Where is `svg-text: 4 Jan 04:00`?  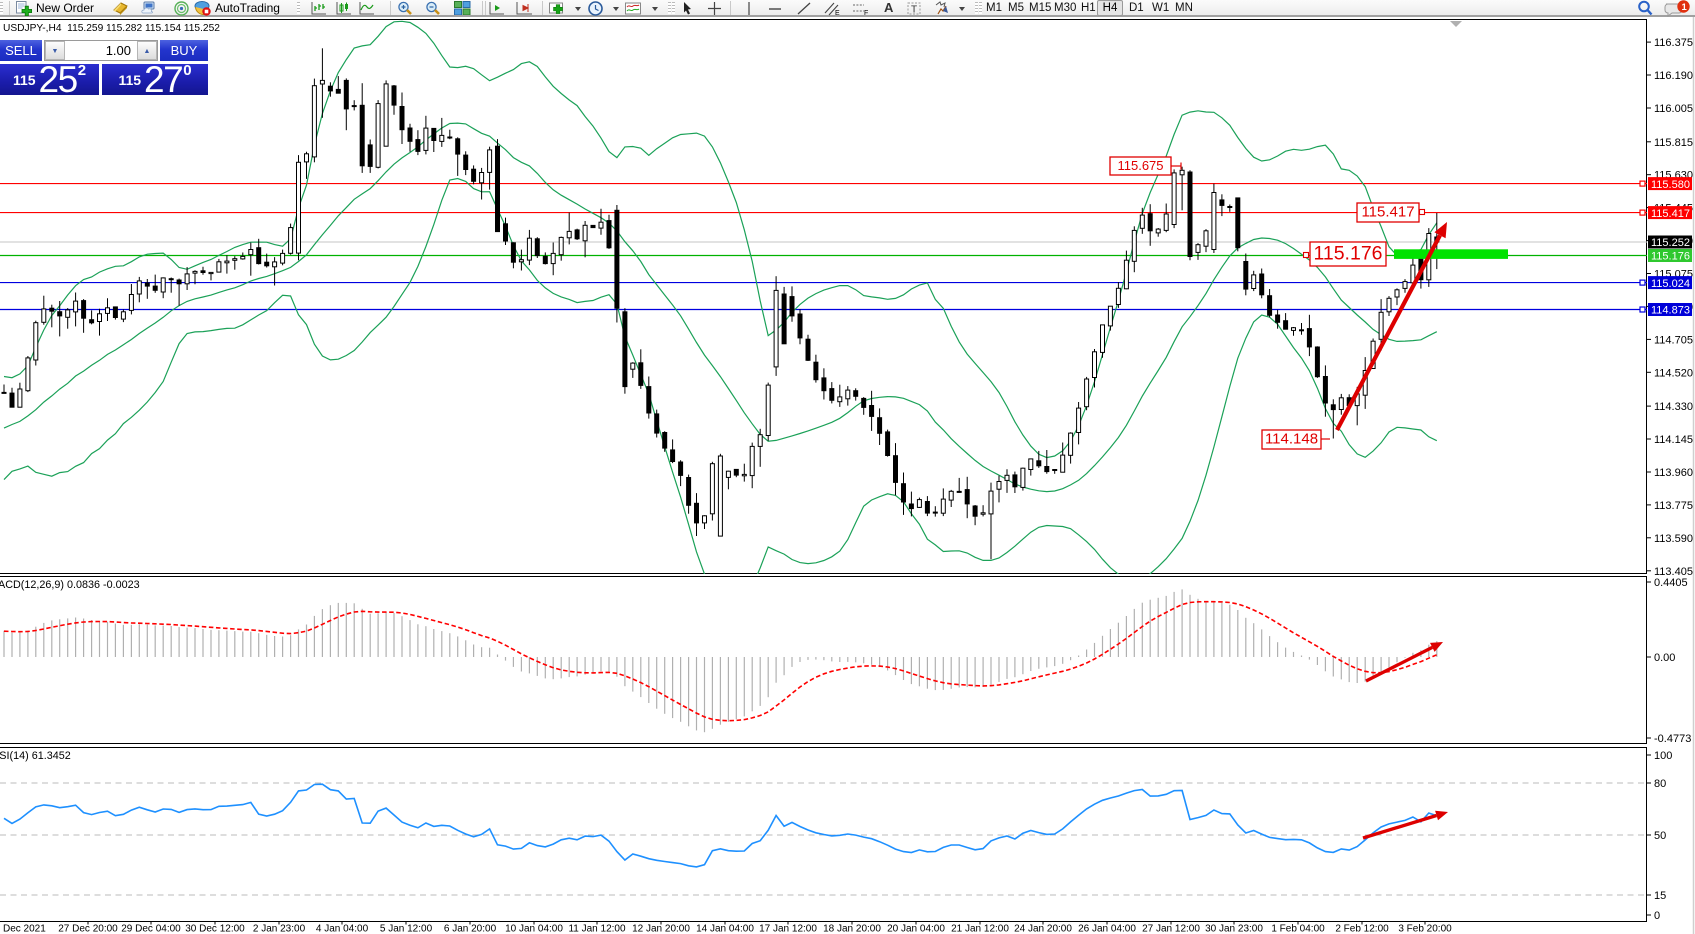 svg-text: 4 Jan 04:00 is located at coordinates (342, 929).